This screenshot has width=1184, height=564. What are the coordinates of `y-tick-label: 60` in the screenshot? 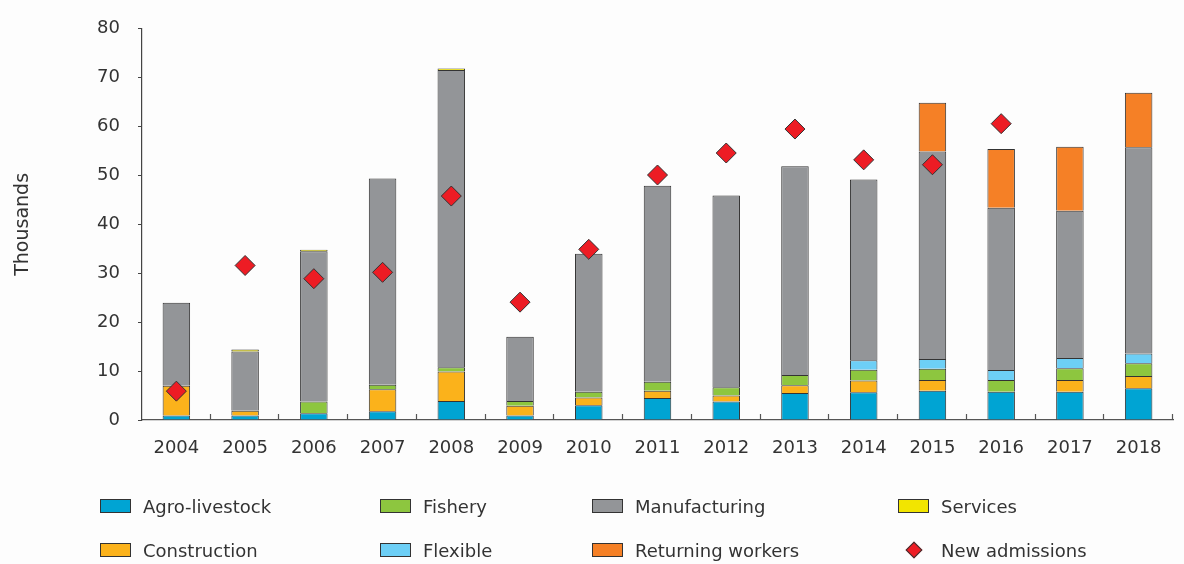 It's located at (108, 125).